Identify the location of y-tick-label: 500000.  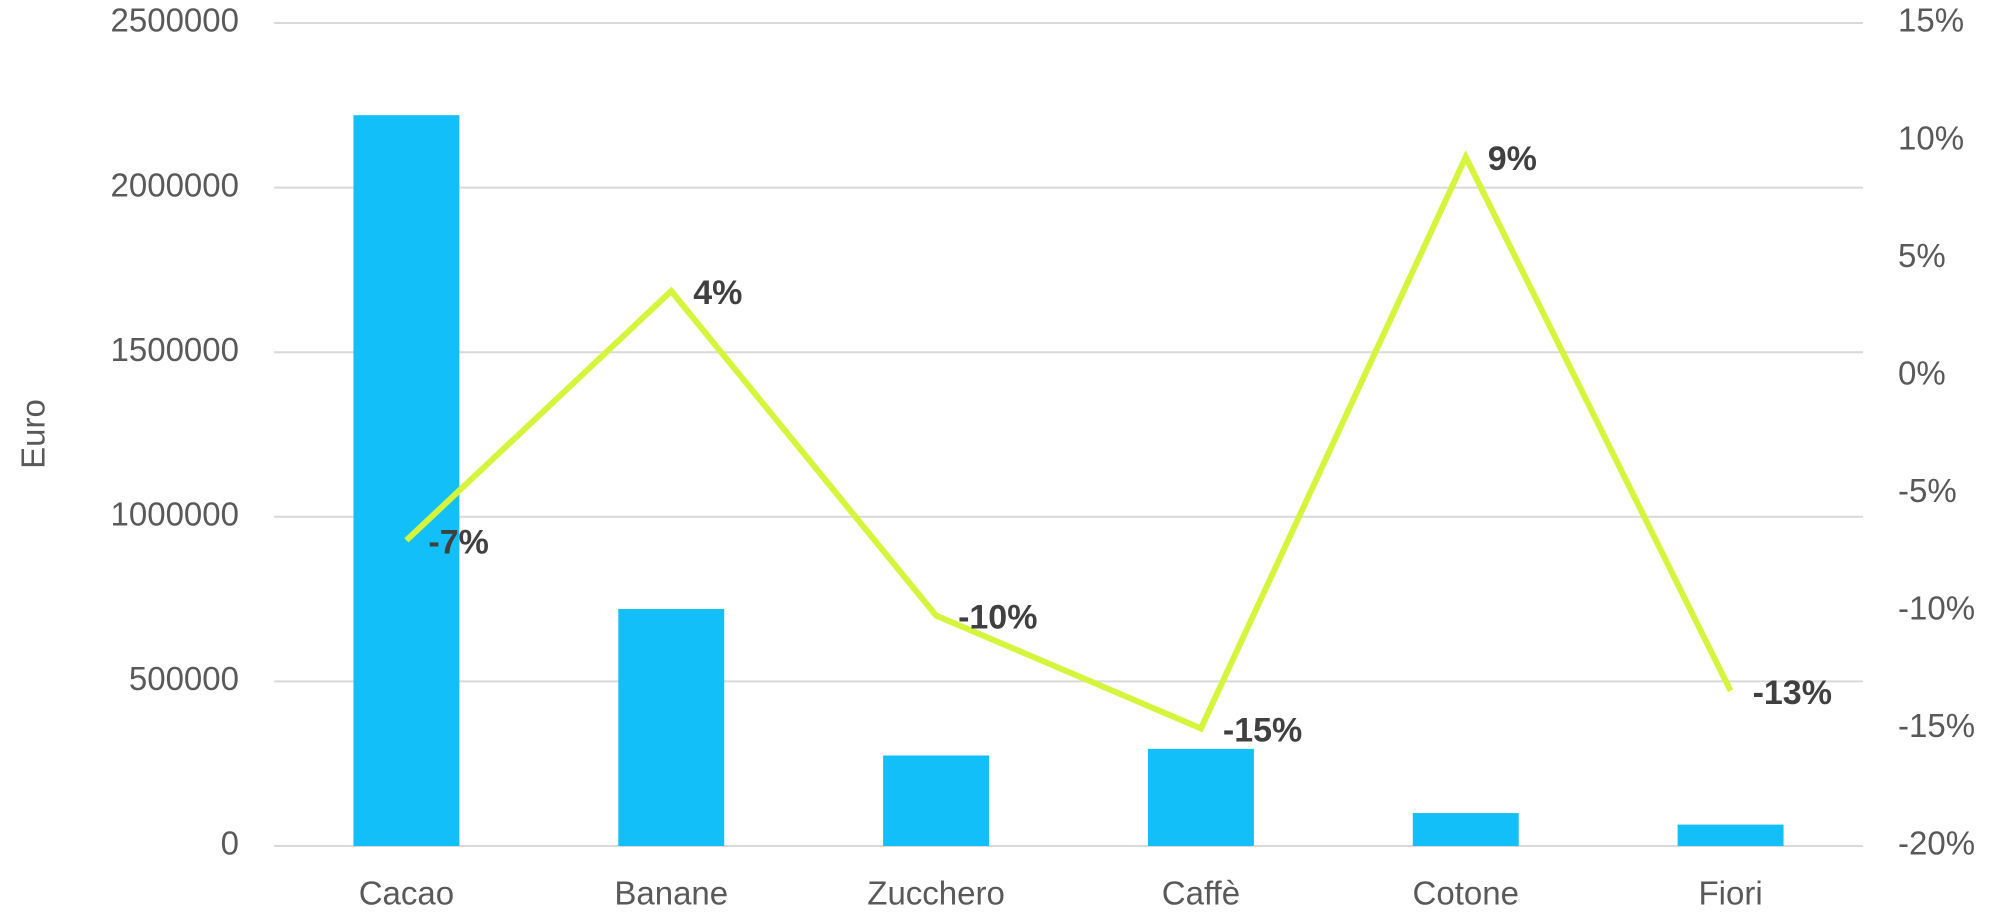
(184, 678).